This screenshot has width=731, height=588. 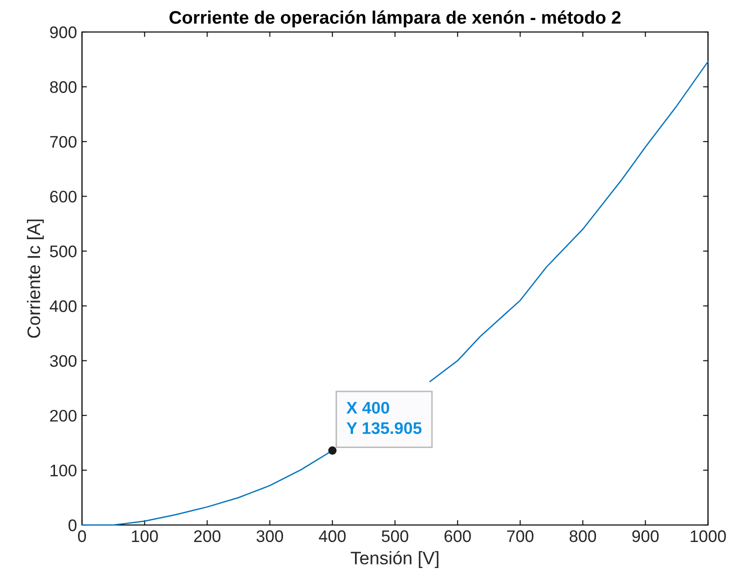 I want to click on y-tick-label: 700, so click(x=63, y=142).